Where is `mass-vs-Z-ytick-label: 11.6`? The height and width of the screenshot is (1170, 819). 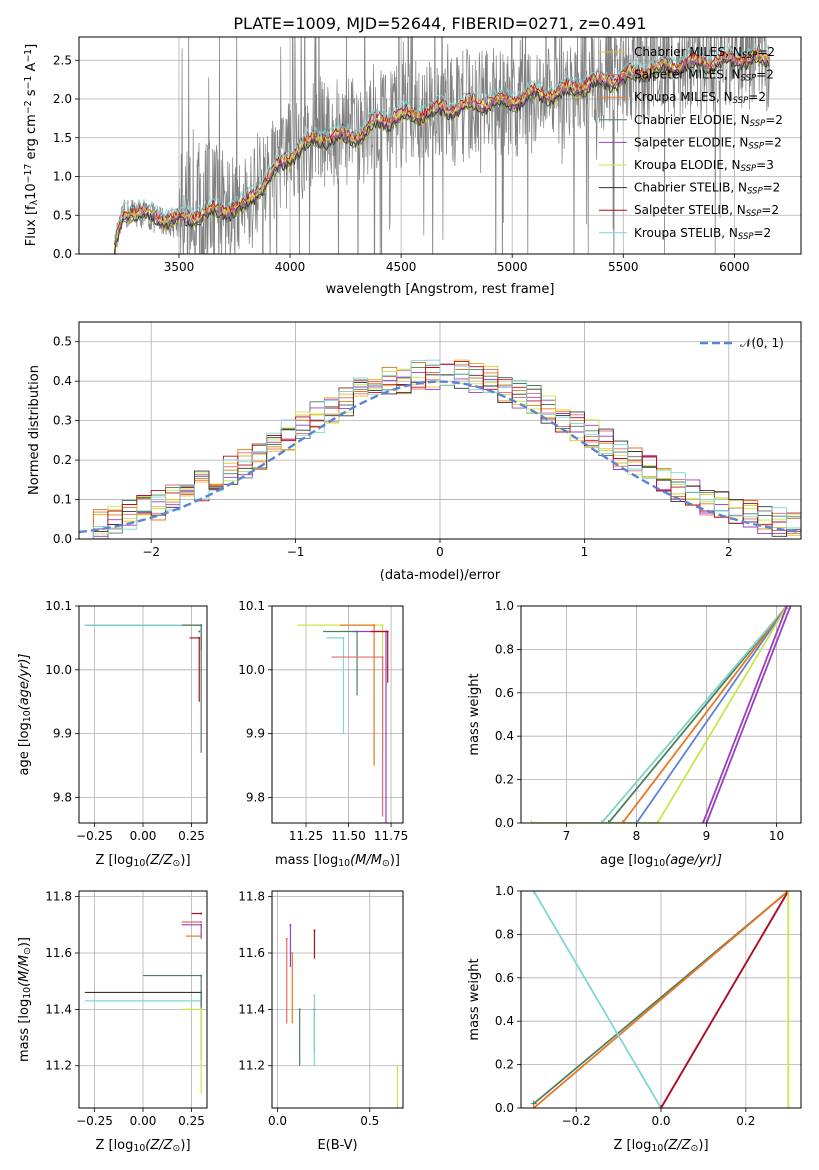 mass-vs-Z-ytick-label: 11.6 is located at coordinates (58, 953).